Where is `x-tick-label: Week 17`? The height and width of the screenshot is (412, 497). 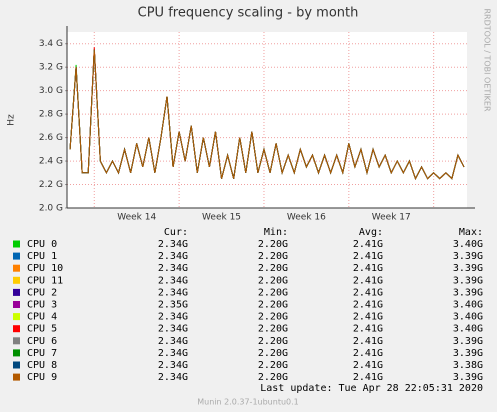
x-tick-label: Week 17 is located at coordinates (391, 218).